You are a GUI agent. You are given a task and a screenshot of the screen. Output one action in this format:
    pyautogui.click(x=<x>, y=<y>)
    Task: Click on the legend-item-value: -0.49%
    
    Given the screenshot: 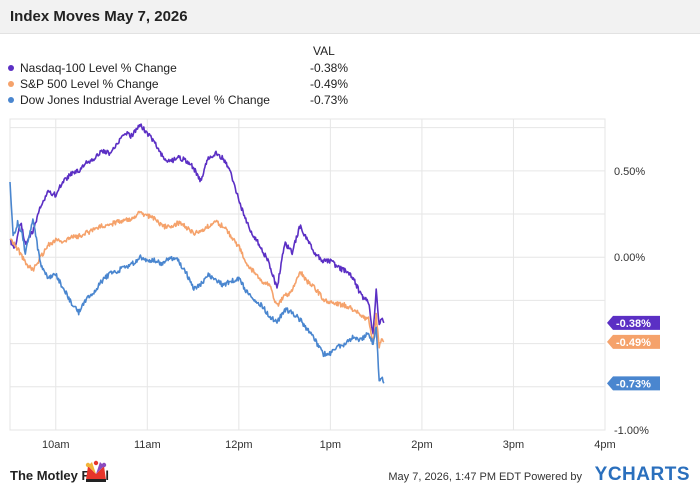 What is the action you would take?
    pyautogui.click(x=328, y=84)
    